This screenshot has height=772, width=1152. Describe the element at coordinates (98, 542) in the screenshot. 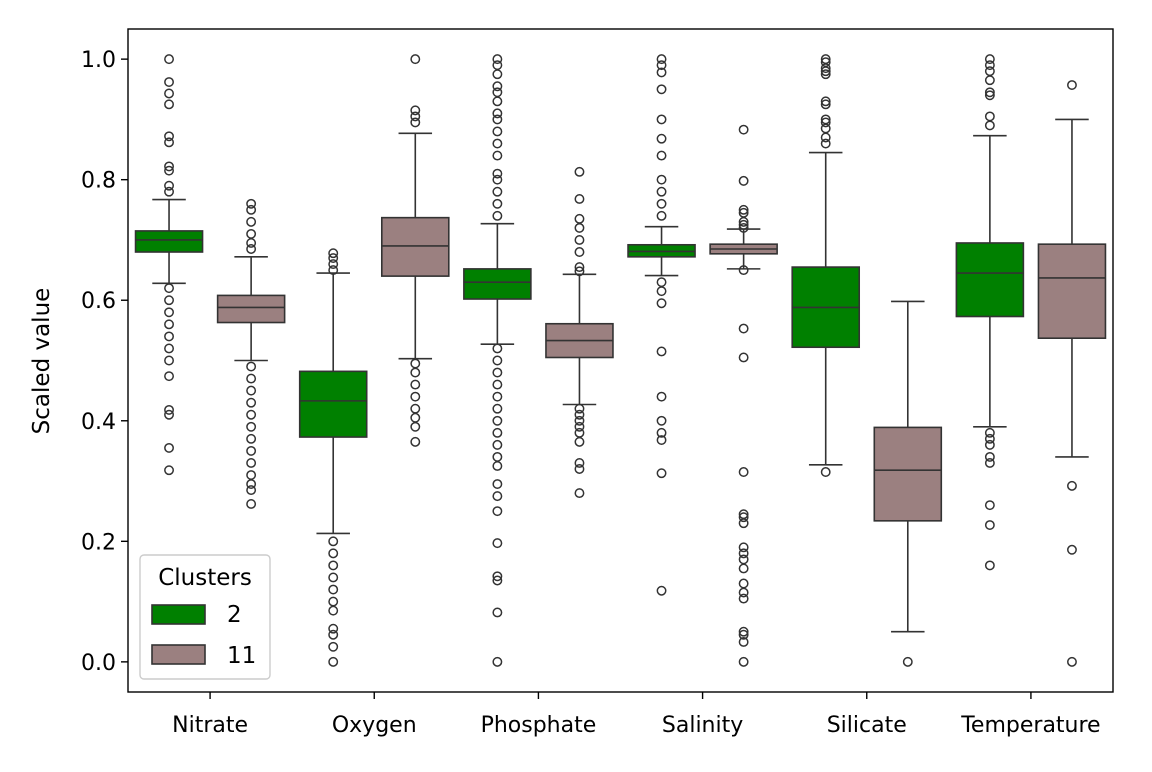

I see `y-tick-label: 0.2` at that location.